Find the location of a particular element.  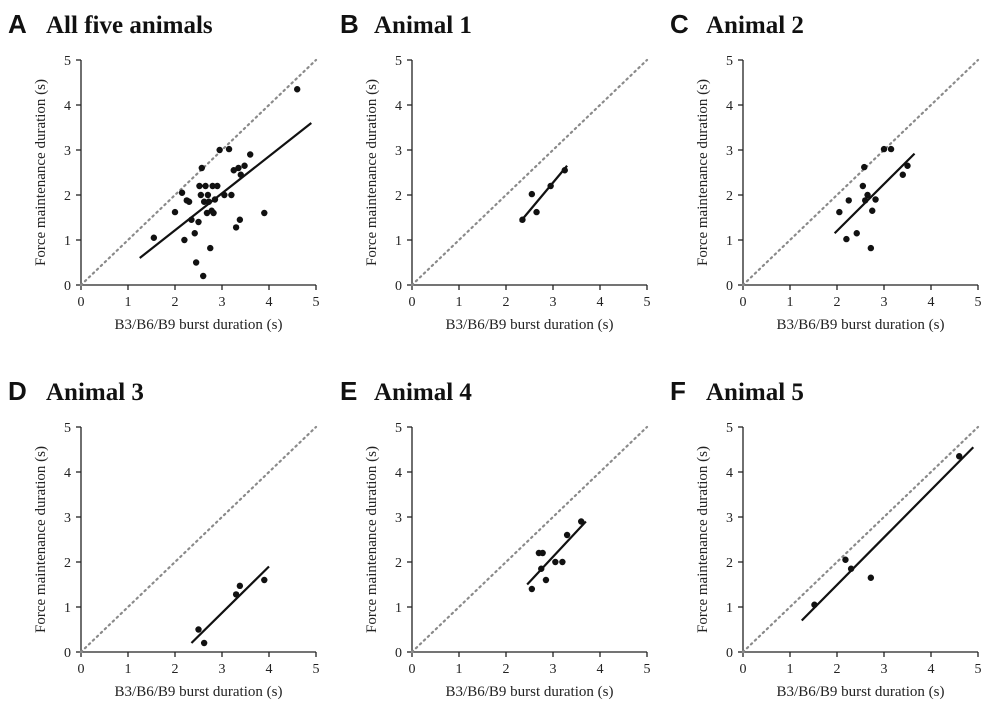

panel-f-y-tick-label: 2 is located at coordinates (729, 563).